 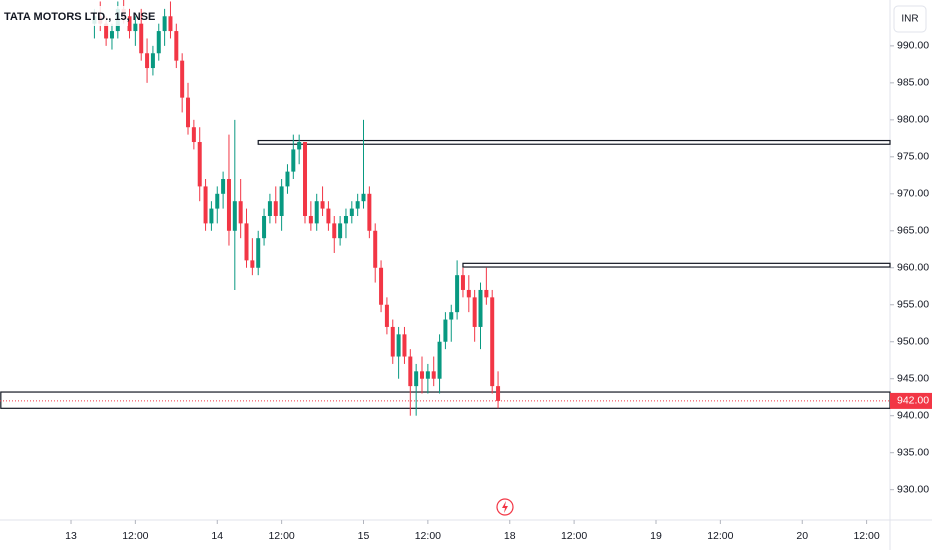 What do you see at coordinates (913, 194) in the screenshot?
I see `y-tick-label: 970.00` at bounding box center [913, 194].